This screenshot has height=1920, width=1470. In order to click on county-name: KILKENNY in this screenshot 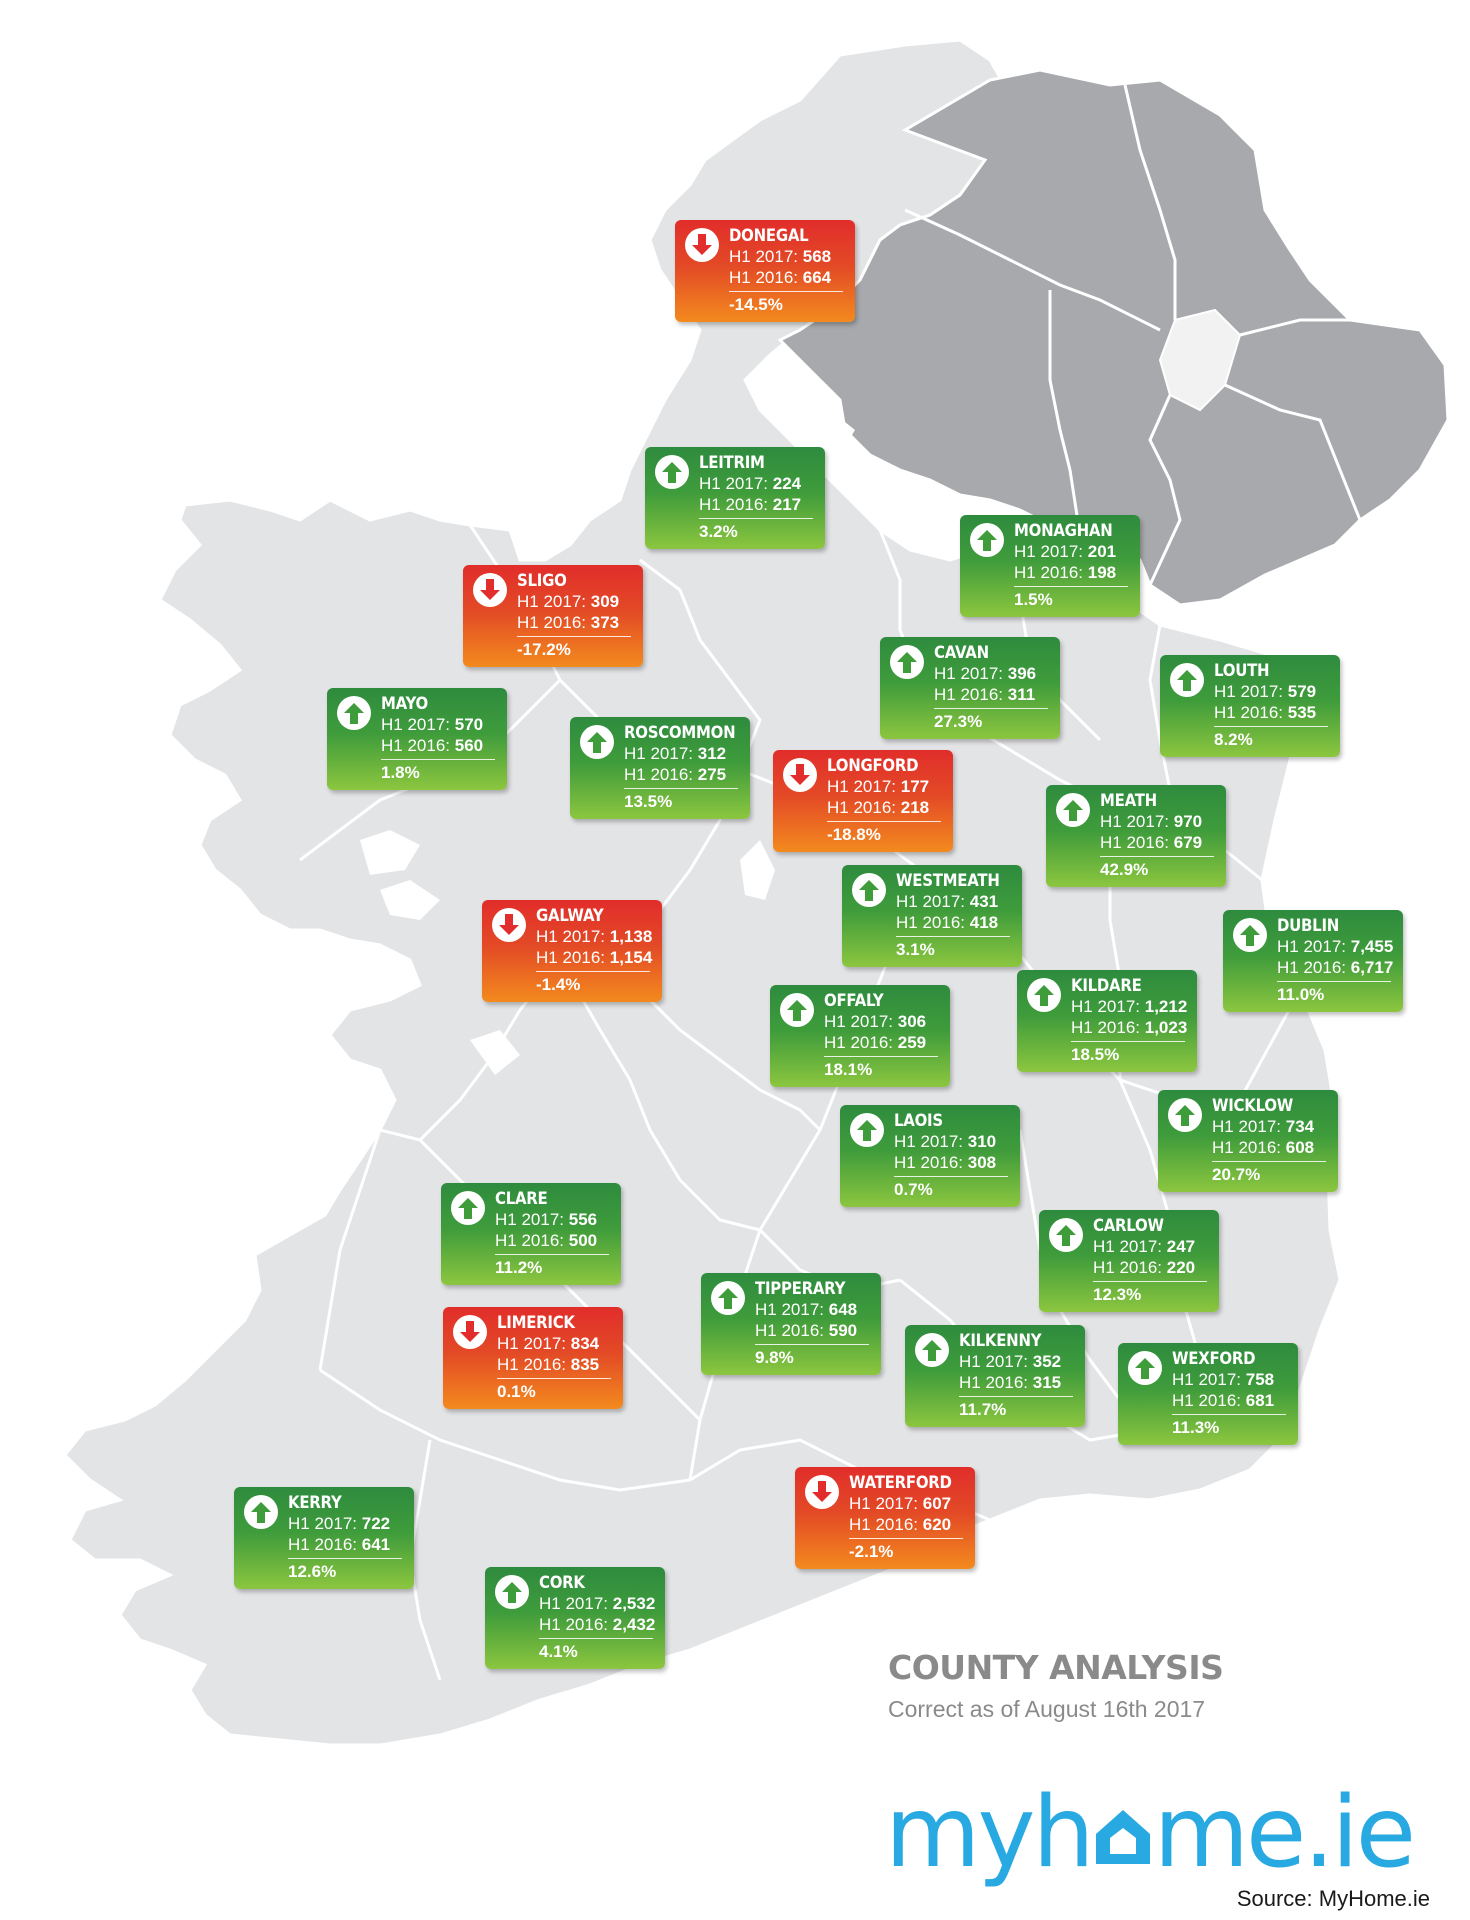, I will do `click(1000, 1341)`.